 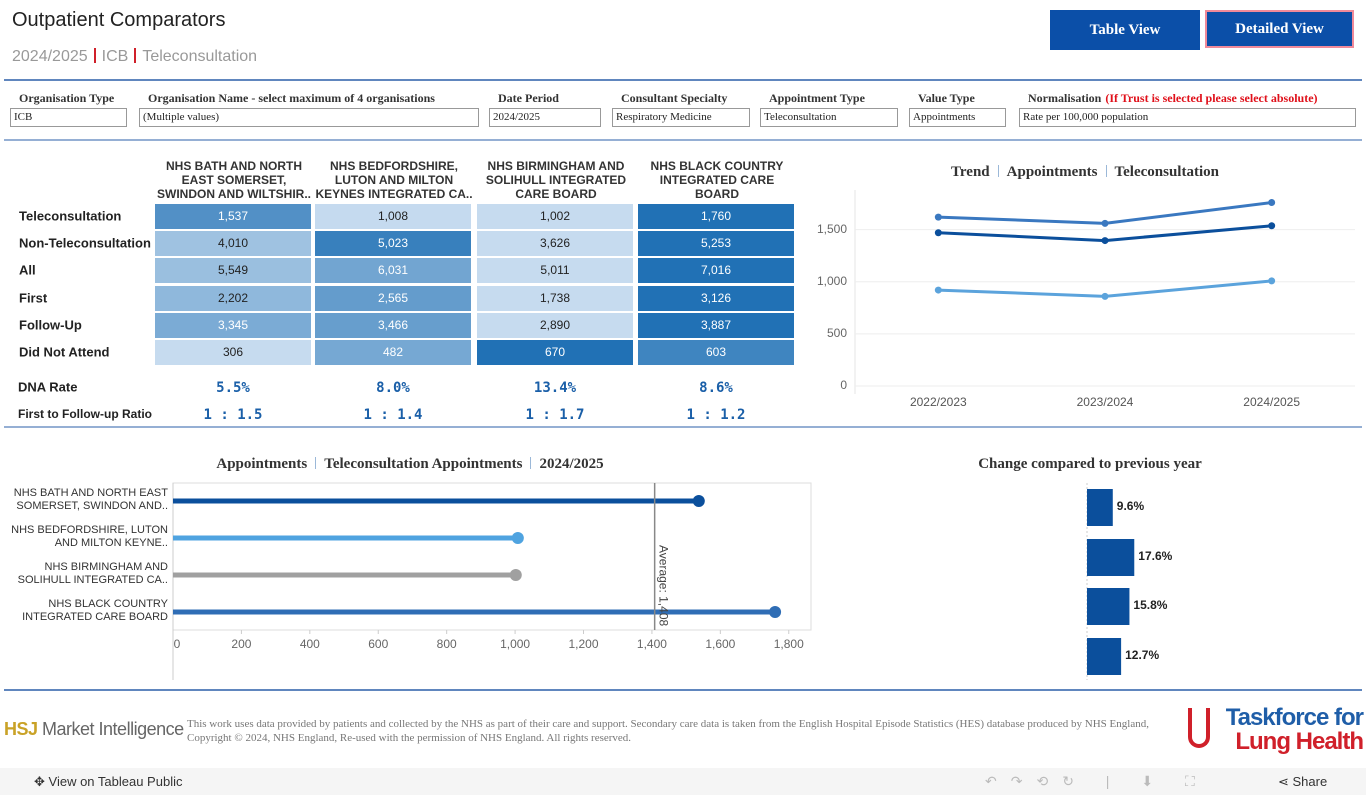 I want to click on cell-label: 1,008, so click(x=393, y=216).